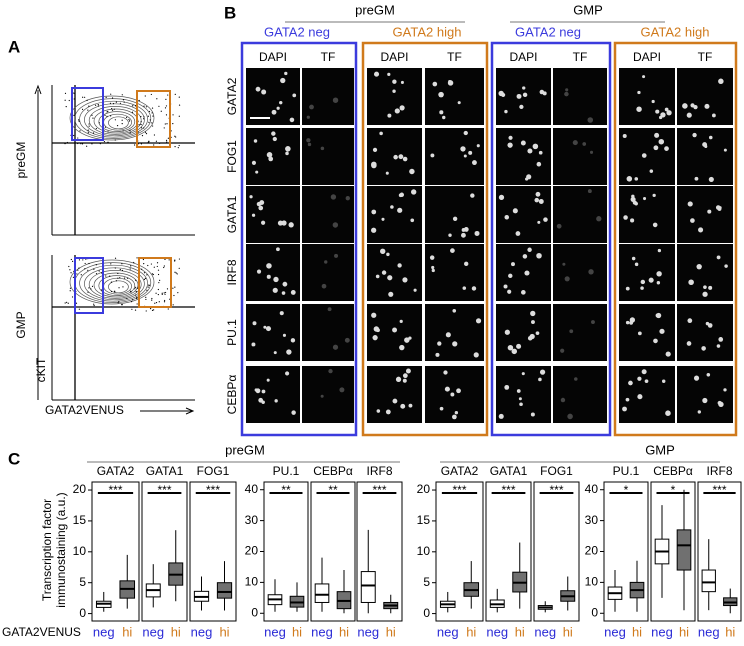 The image size is (744, 646). I want to click on significance: **, so click(286, 490).